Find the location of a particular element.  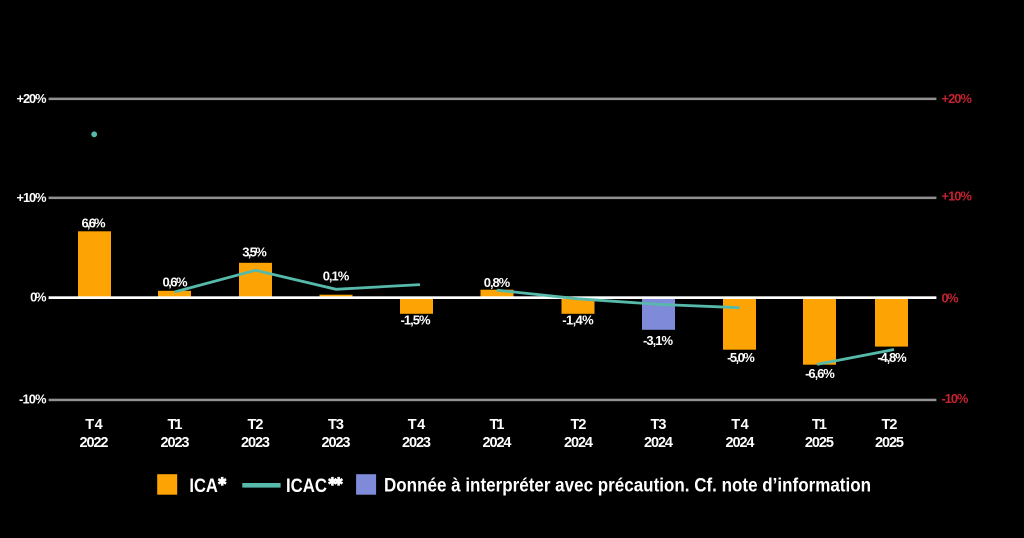

svg-text: -3,1% is located at coordinates (658, 340).